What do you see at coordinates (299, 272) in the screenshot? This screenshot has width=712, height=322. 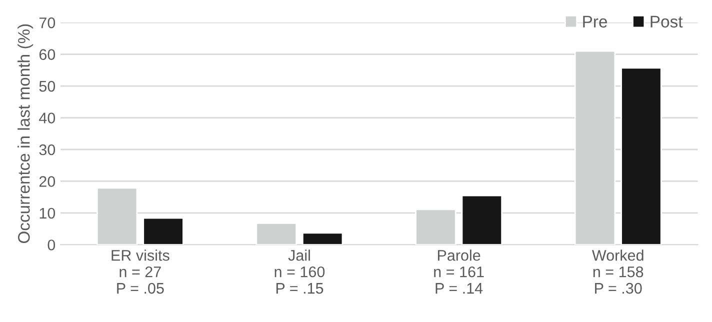 I see `x-tick-label: Jail n = 160 P = .15` at bounding box center [299, 272].